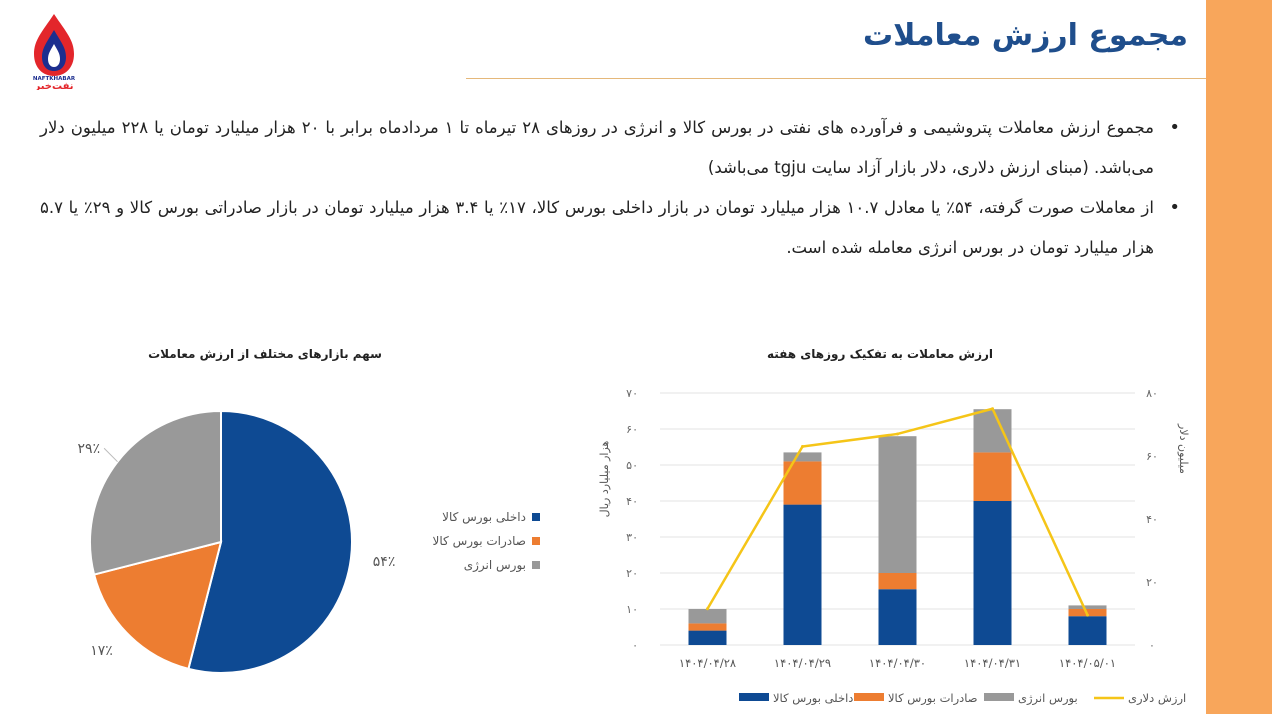 Image resolution: width=1272 pixels, height=714 pixels. What do you see at coordinates (1152, 456) in the screenshot?
I see `y2-tick-label: ۶۰` at bounding box center [1152, 456].